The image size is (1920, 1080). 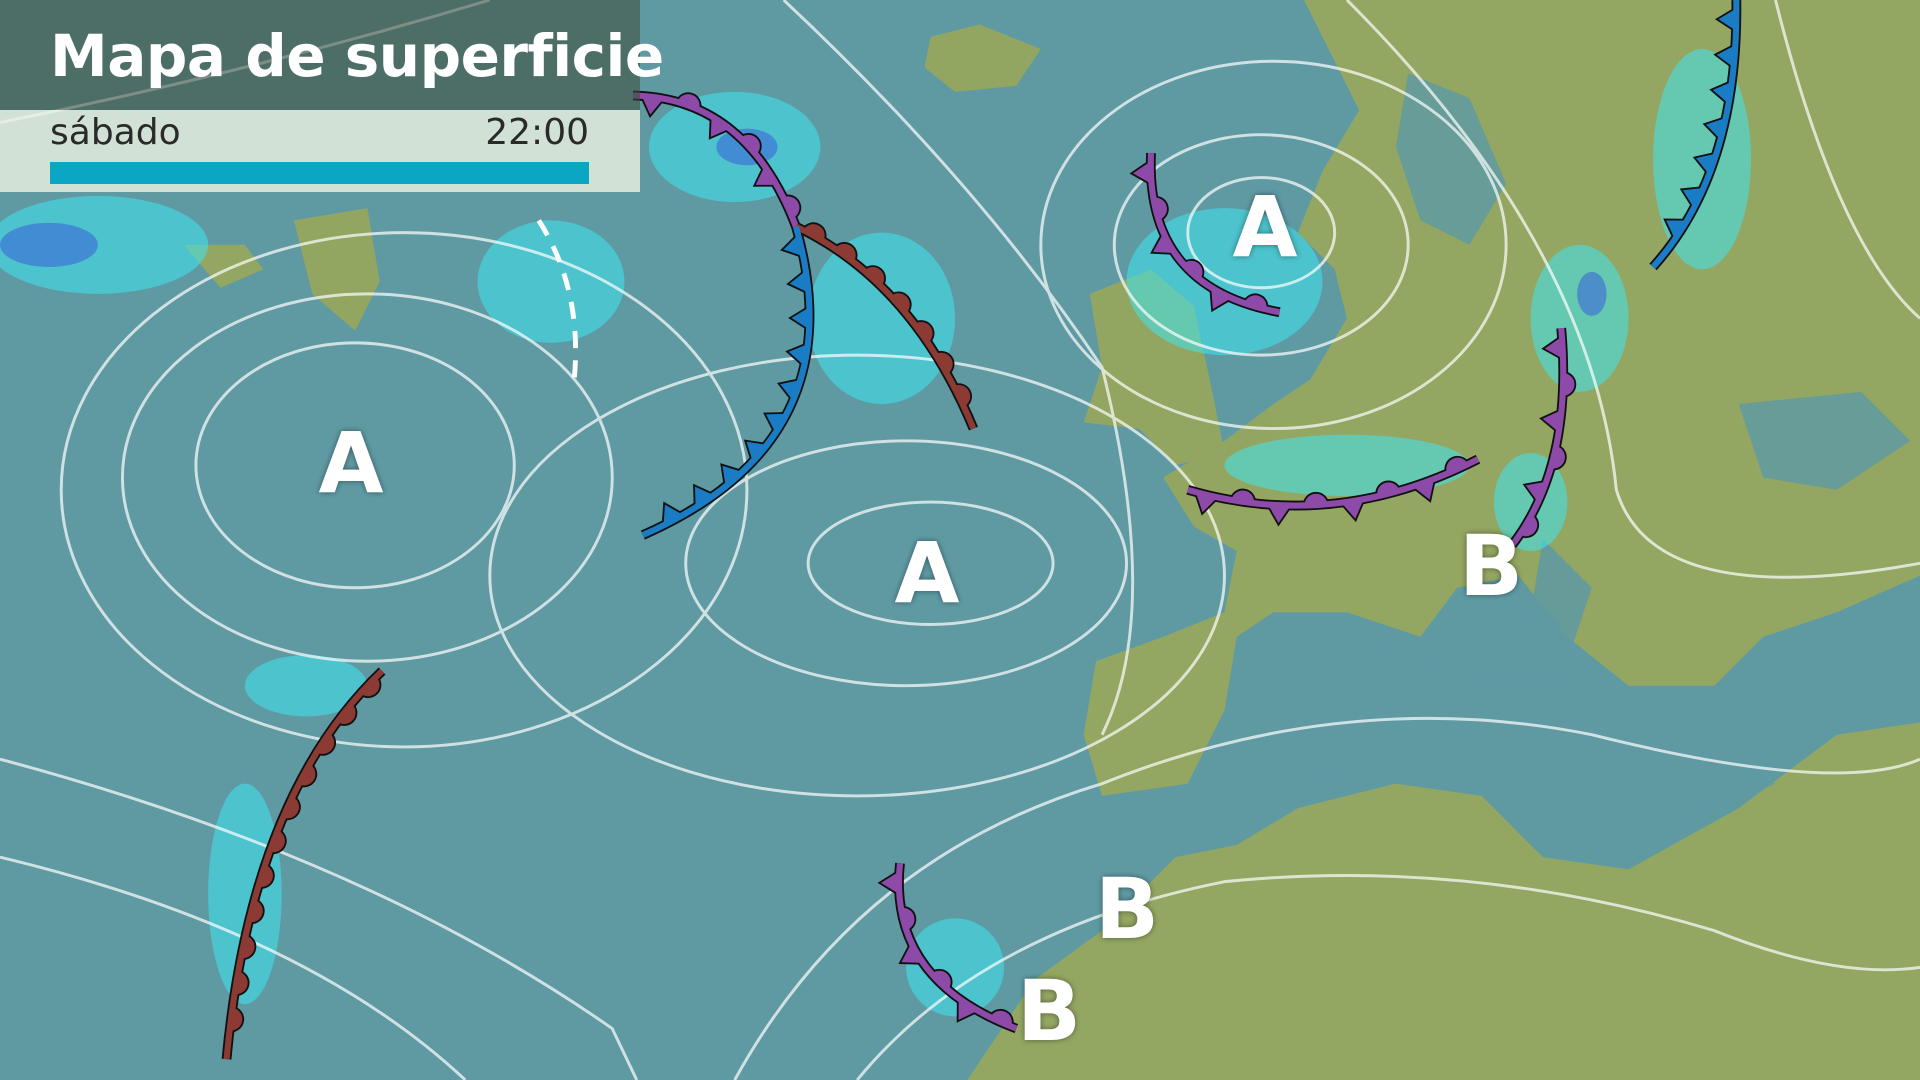 I want to click on day-label: sábado, so click(x=115, y=132).